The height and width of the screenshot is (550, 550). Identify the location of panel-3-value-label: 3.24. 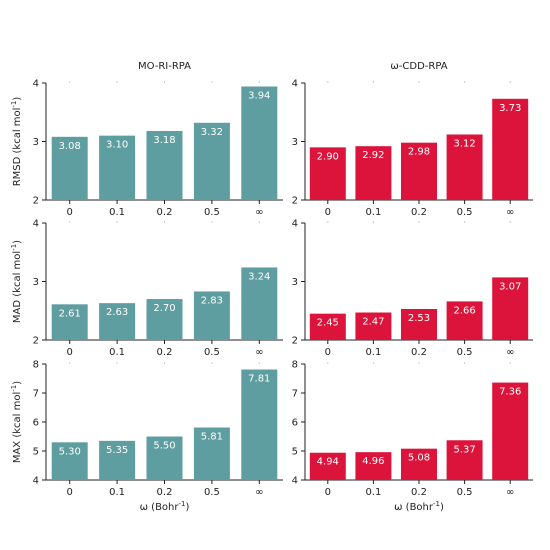
(259, 276).